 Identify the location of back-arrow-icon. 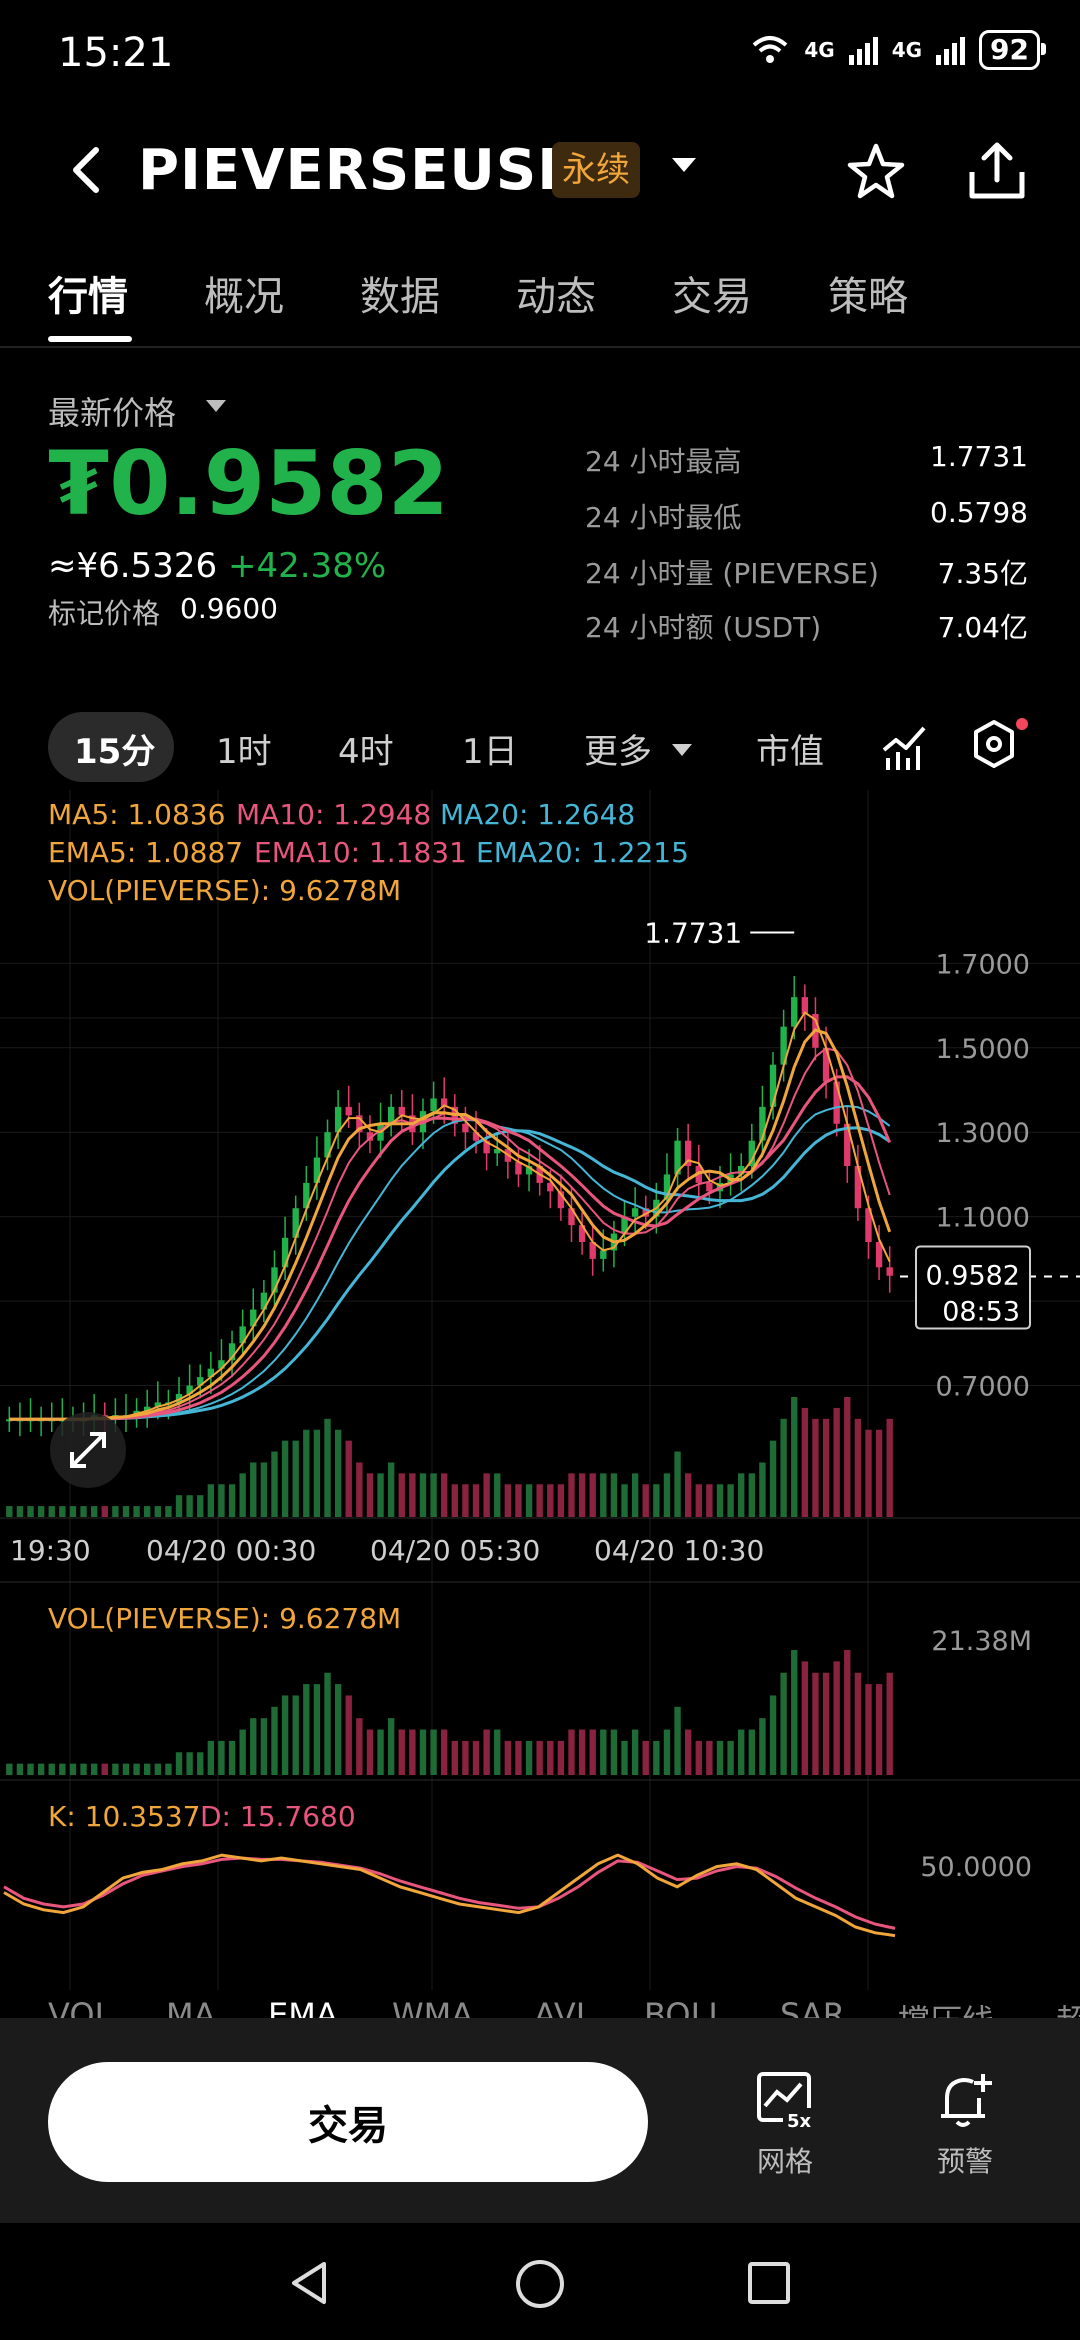
(87, 170).